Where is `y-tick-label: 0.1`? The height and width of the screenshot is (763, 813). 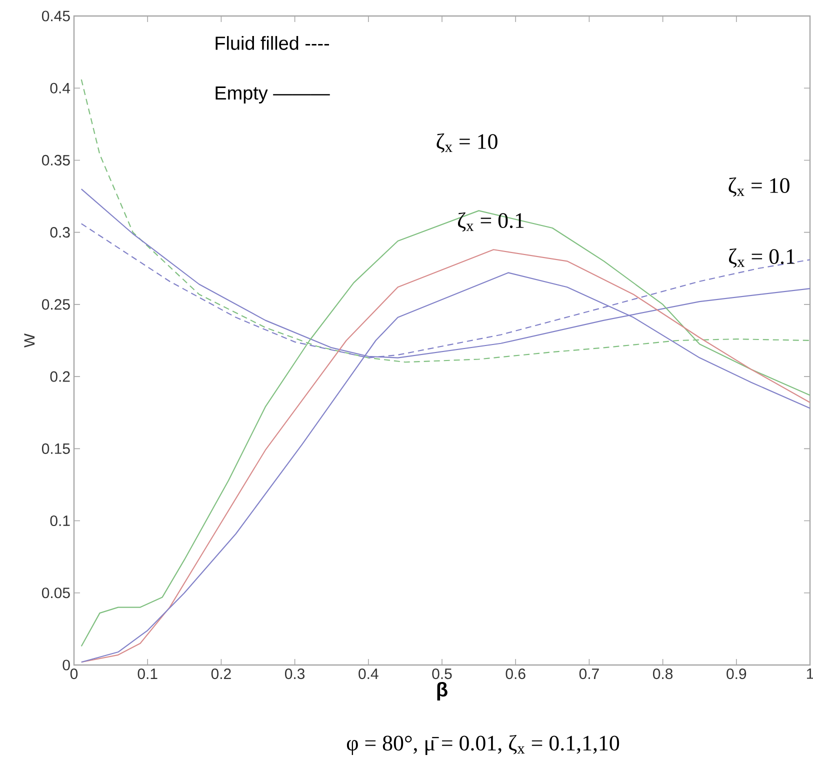 y-tick-label: 0.1 is located at coordinates (60, 520).